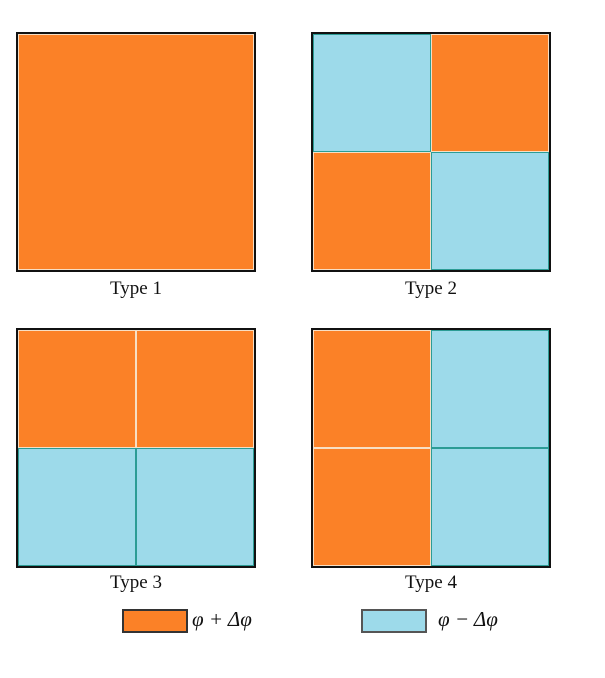  I want to click on type-4-panel, so click(431, 448).